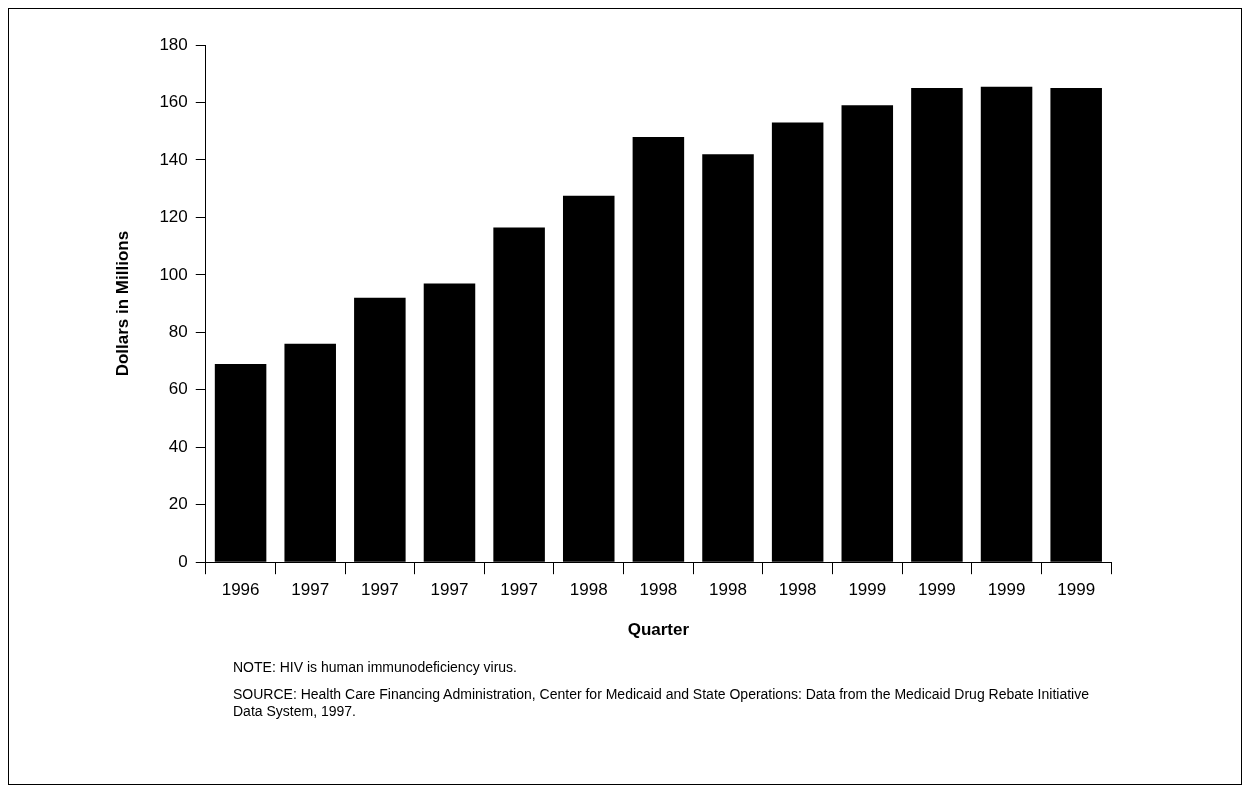 This screenshot has width=1250, height=793. What do you see at coordinates (122, 303) in the screenshot?
I see `y-axis-title: Dollars in Millions` at bounding box center [122, 303].